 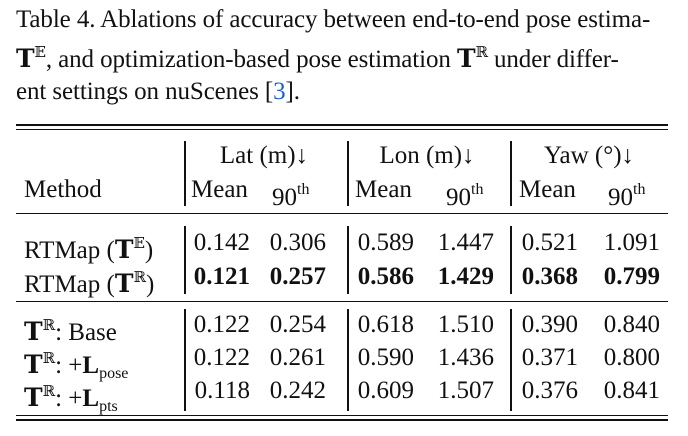 What do you see at coordinates (465, 357) in the screenshot?
I see `cell-lon-90: 1.436` at bounding box center [465, 357].